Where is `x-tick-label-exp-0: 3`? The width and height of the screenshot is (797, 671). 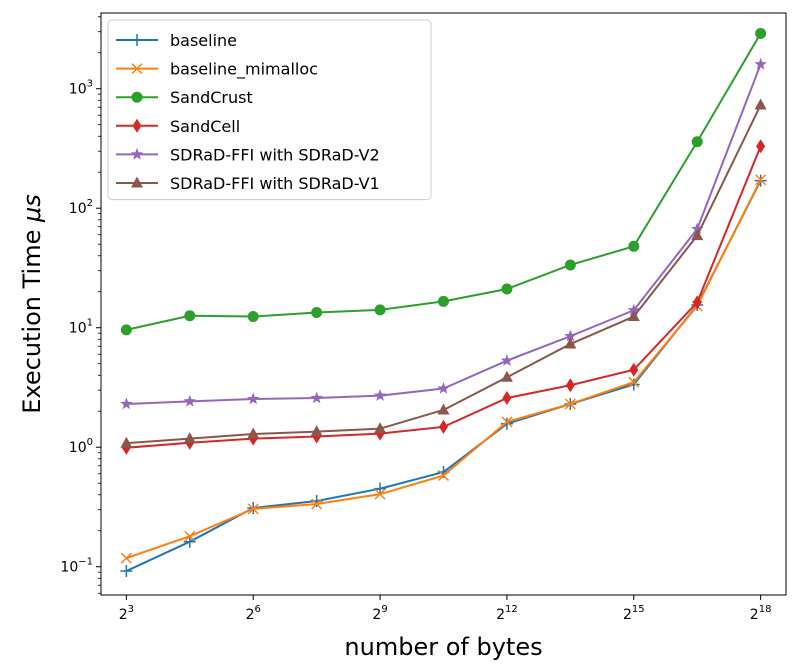 x-tick-label-exp-0: 3 is located at coordinates (131, 609).